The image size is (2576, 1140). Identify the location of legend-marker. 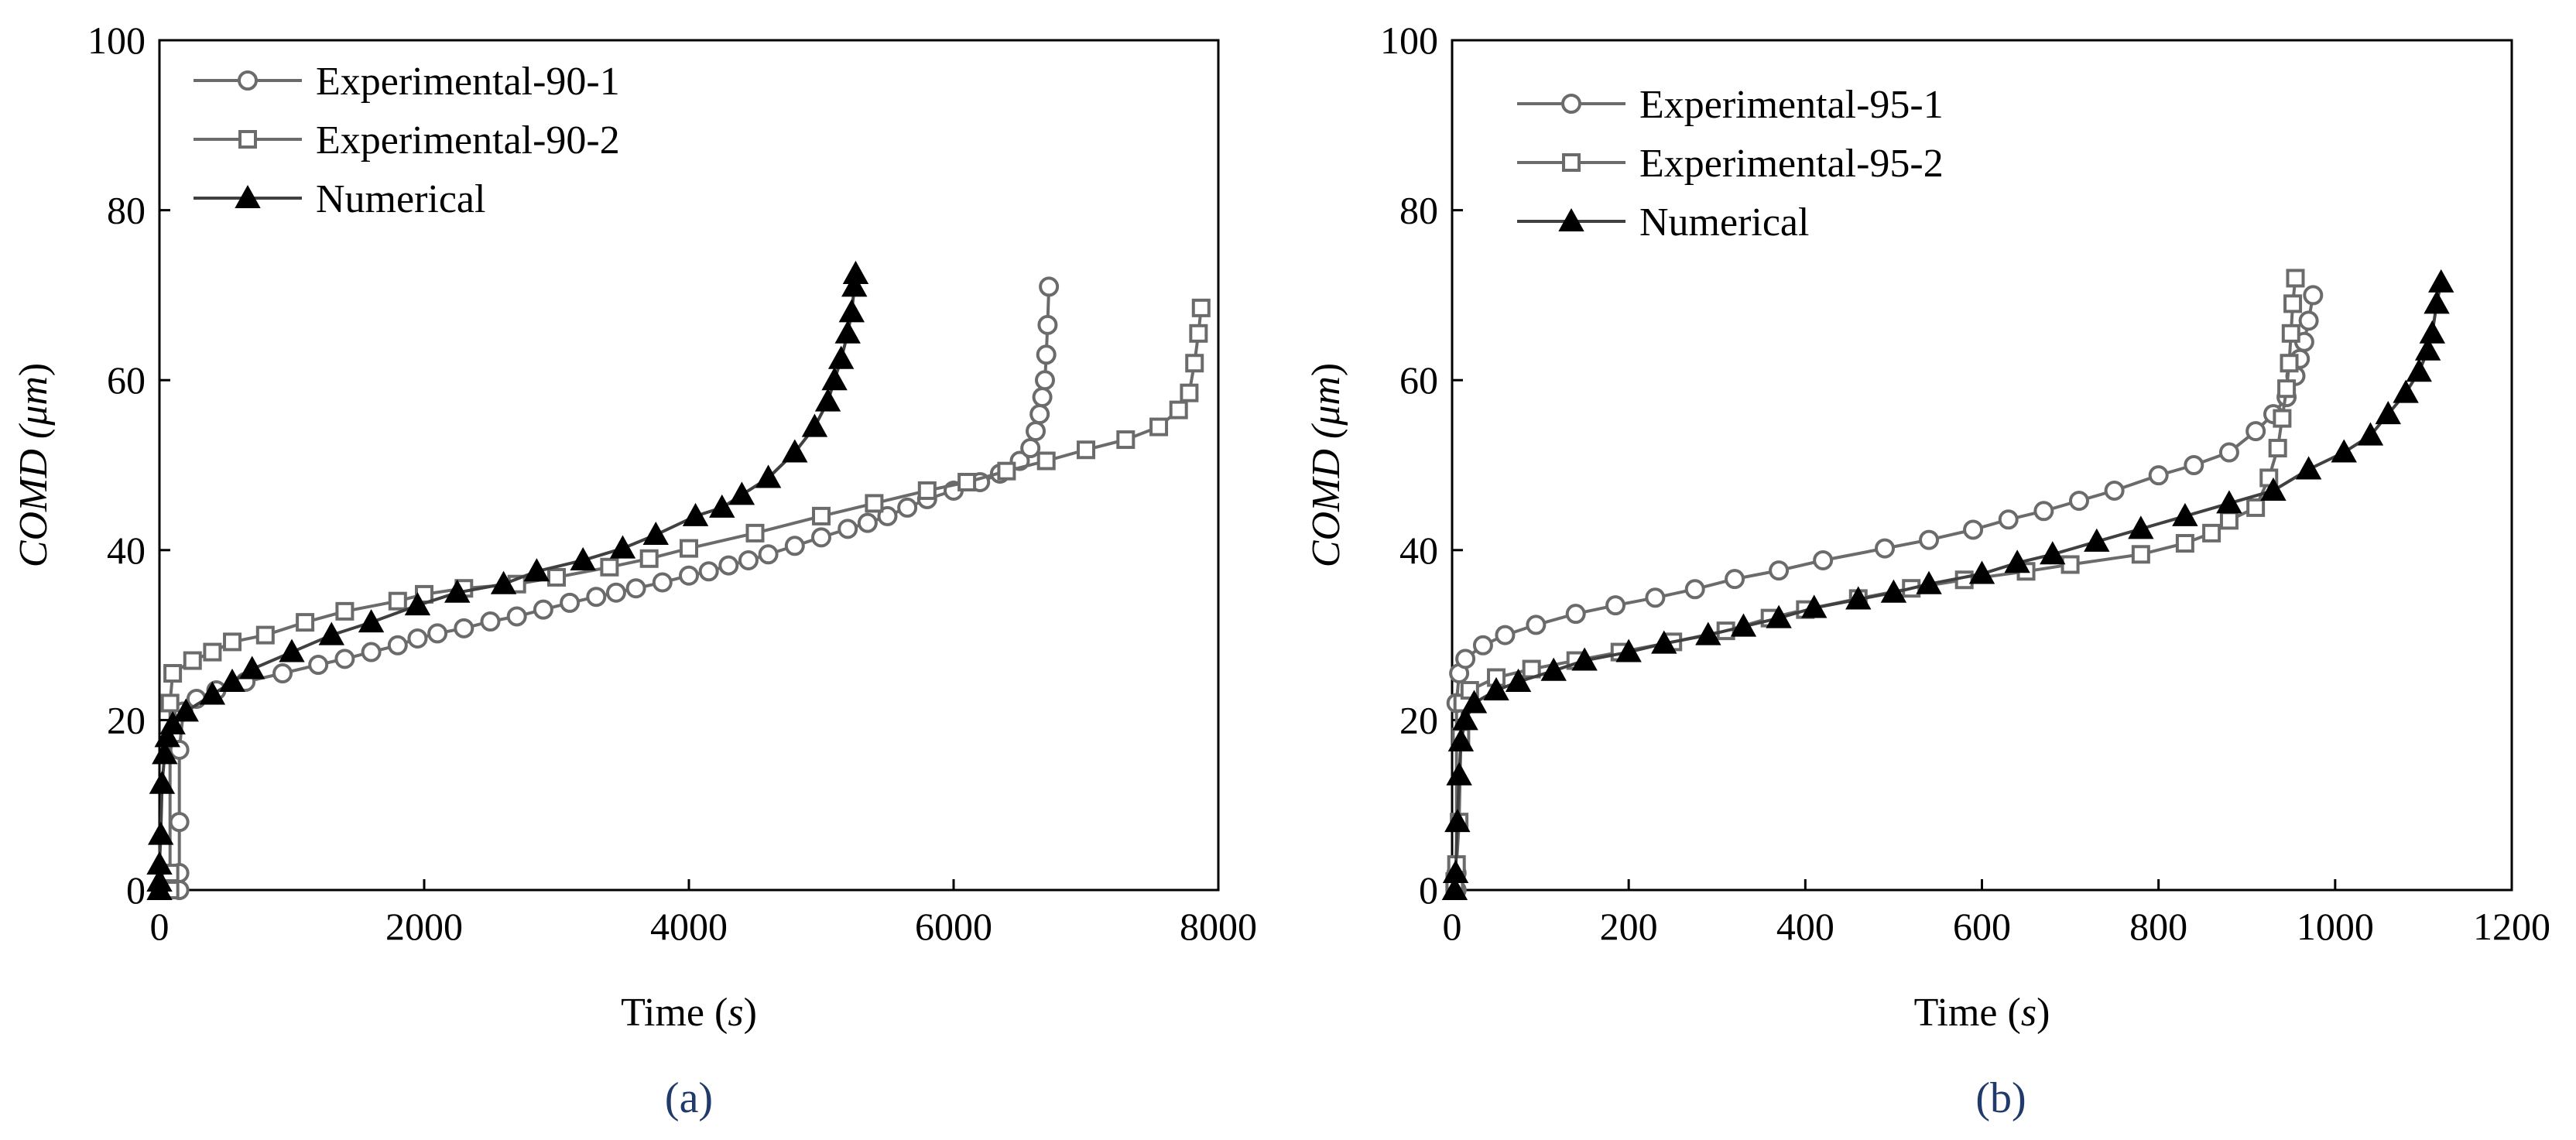
(248, 80).